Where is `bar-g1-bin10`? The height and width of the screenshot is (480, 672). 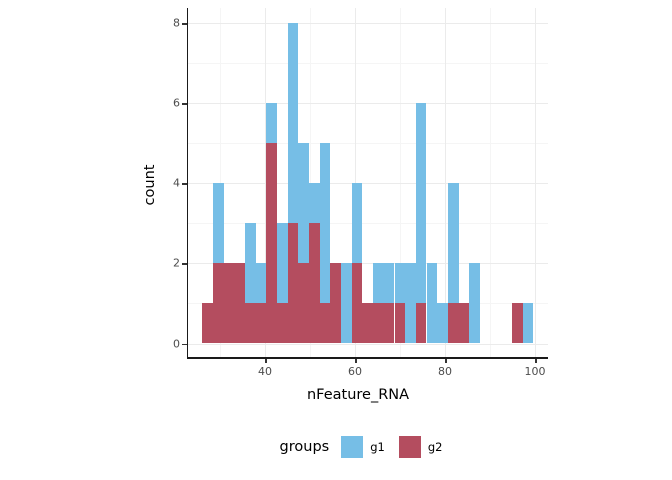 bar-g1-bin10 is located at coordinates (304, 203).